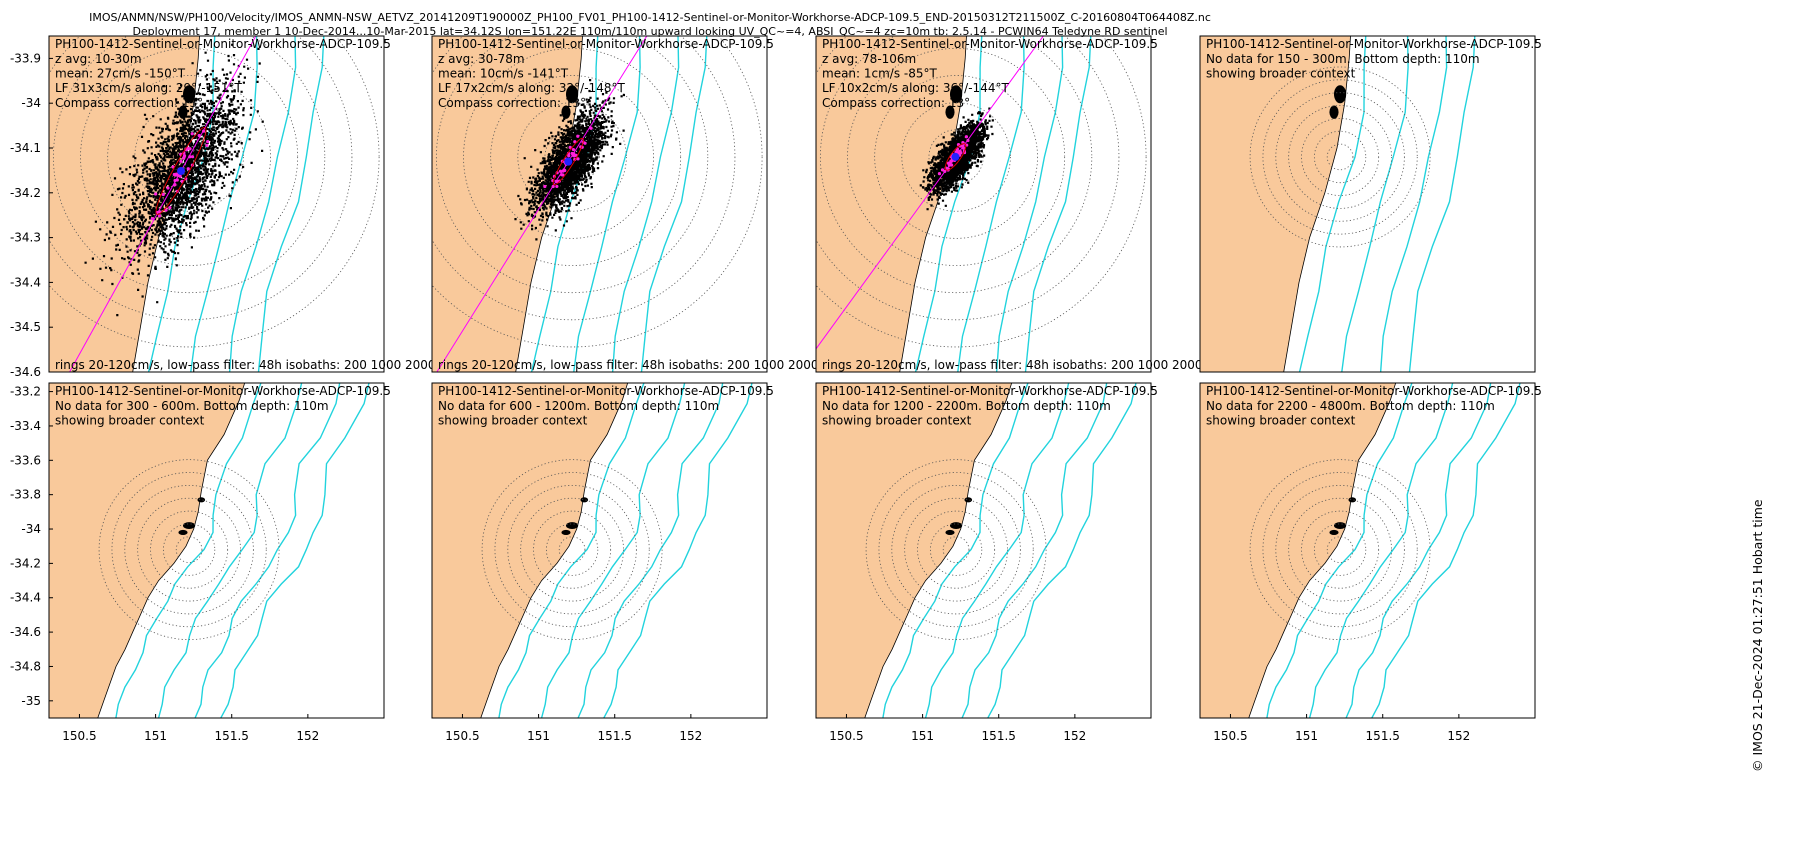 The width and height of the screenshot is (1800, 850). I want to click on y-tick-label: -34.3, so click(25, 238).